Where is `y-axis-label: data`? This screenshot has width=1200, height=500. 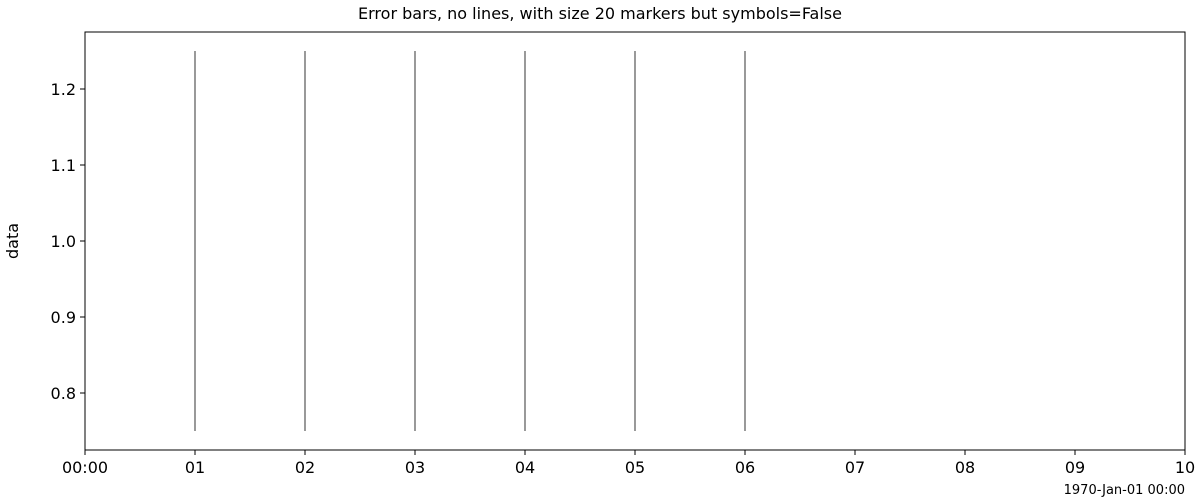 y-axis-label: data is located at coordinates (12, 241).